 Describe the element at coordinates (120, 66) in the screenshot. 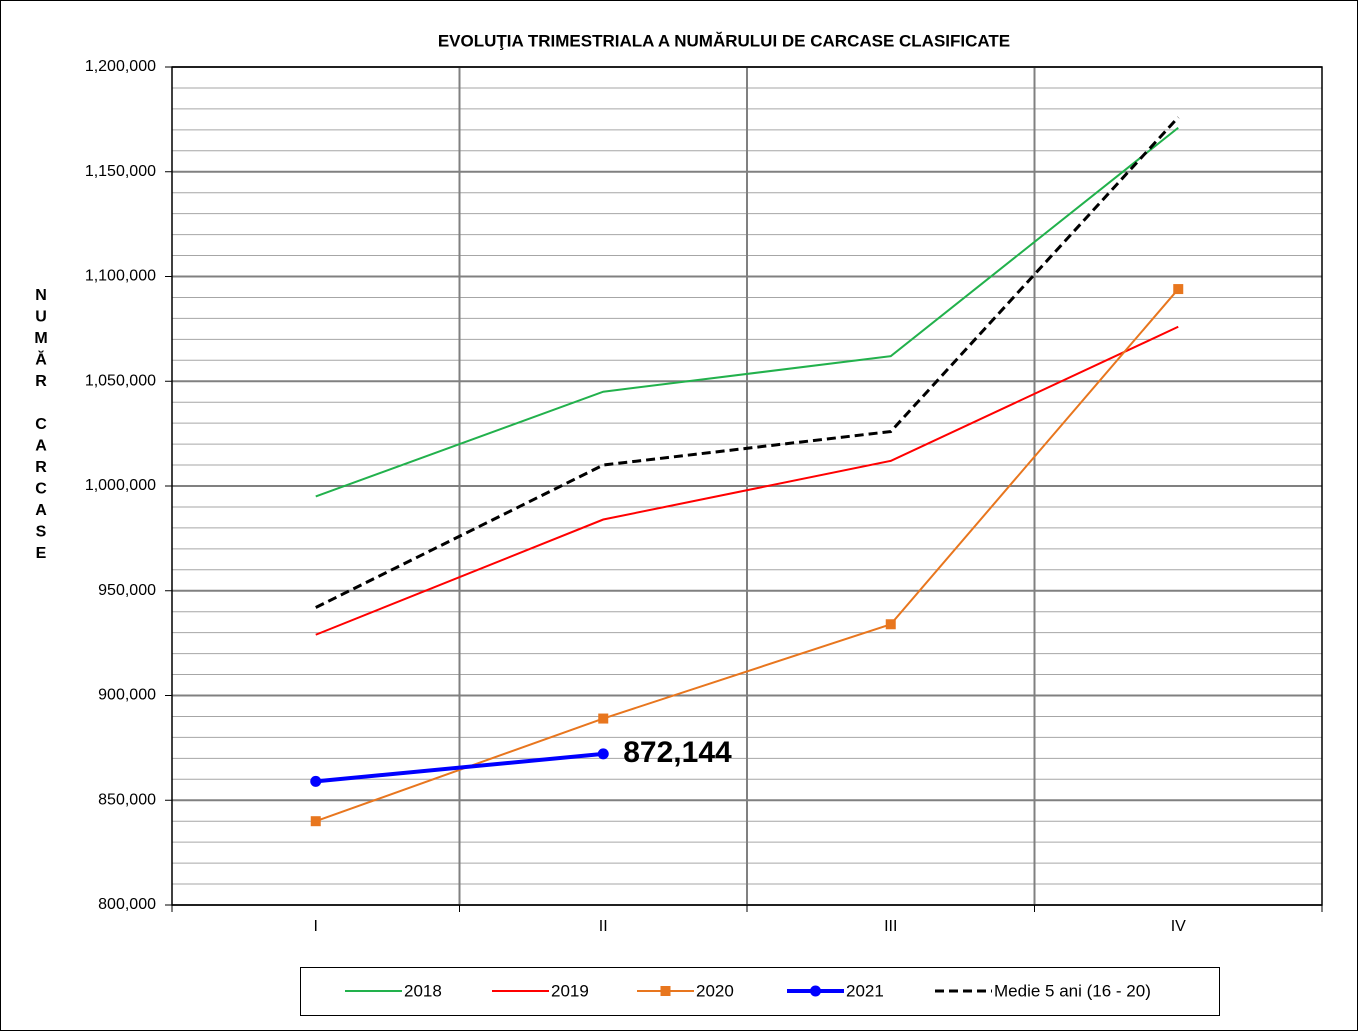

I see `y-tick-label: 1,200,000` at that location.